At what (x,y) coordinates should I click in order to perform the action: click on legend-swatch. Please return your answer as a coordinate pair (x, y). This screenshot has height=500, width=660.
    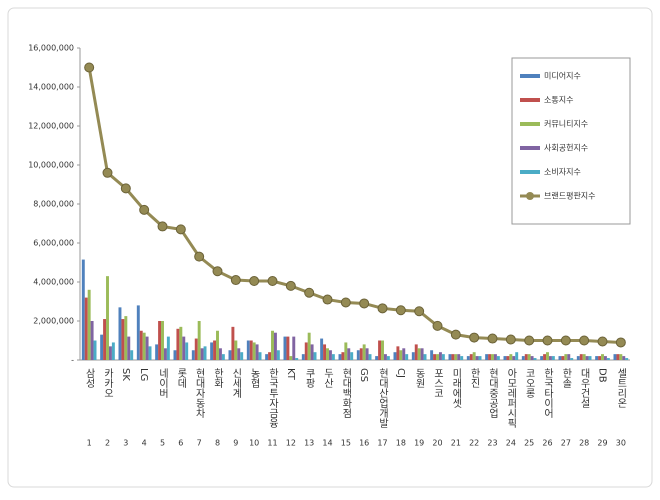
    Looking at the image, I should click on (530, 148).